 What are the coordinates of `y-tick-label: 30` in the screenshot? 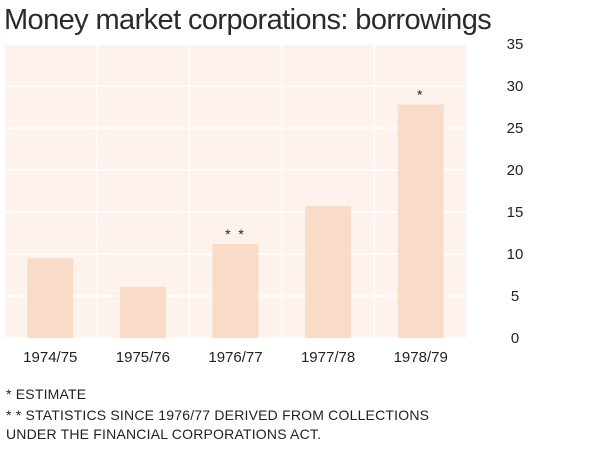 It's located at (515, 86).